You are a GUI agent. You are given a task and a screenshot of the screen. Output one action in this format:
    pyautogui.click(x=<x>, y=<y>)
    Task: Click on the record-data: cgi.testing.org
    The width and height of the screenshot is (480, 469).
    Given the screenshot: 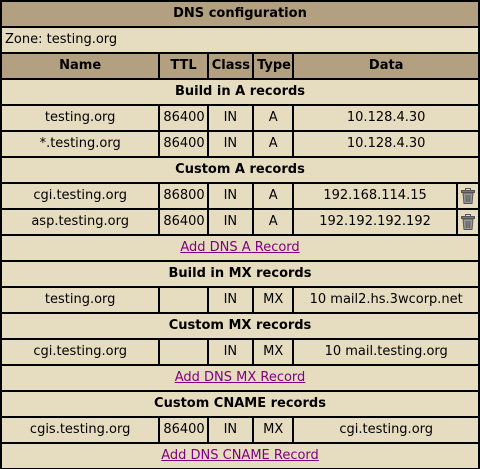 What is the action you would take?
    pyautogui.click(x=386, y=430)
    